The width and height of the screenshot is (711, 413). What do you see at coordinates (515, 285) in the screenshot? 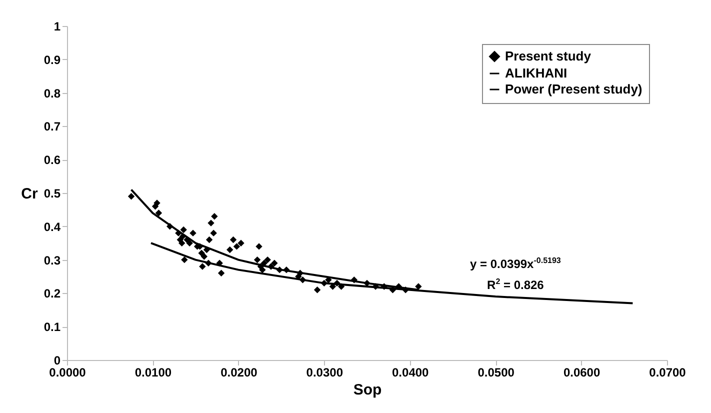
I see `annotation: R$^{2}$ = 0.826` at bounding box center [515, 285].